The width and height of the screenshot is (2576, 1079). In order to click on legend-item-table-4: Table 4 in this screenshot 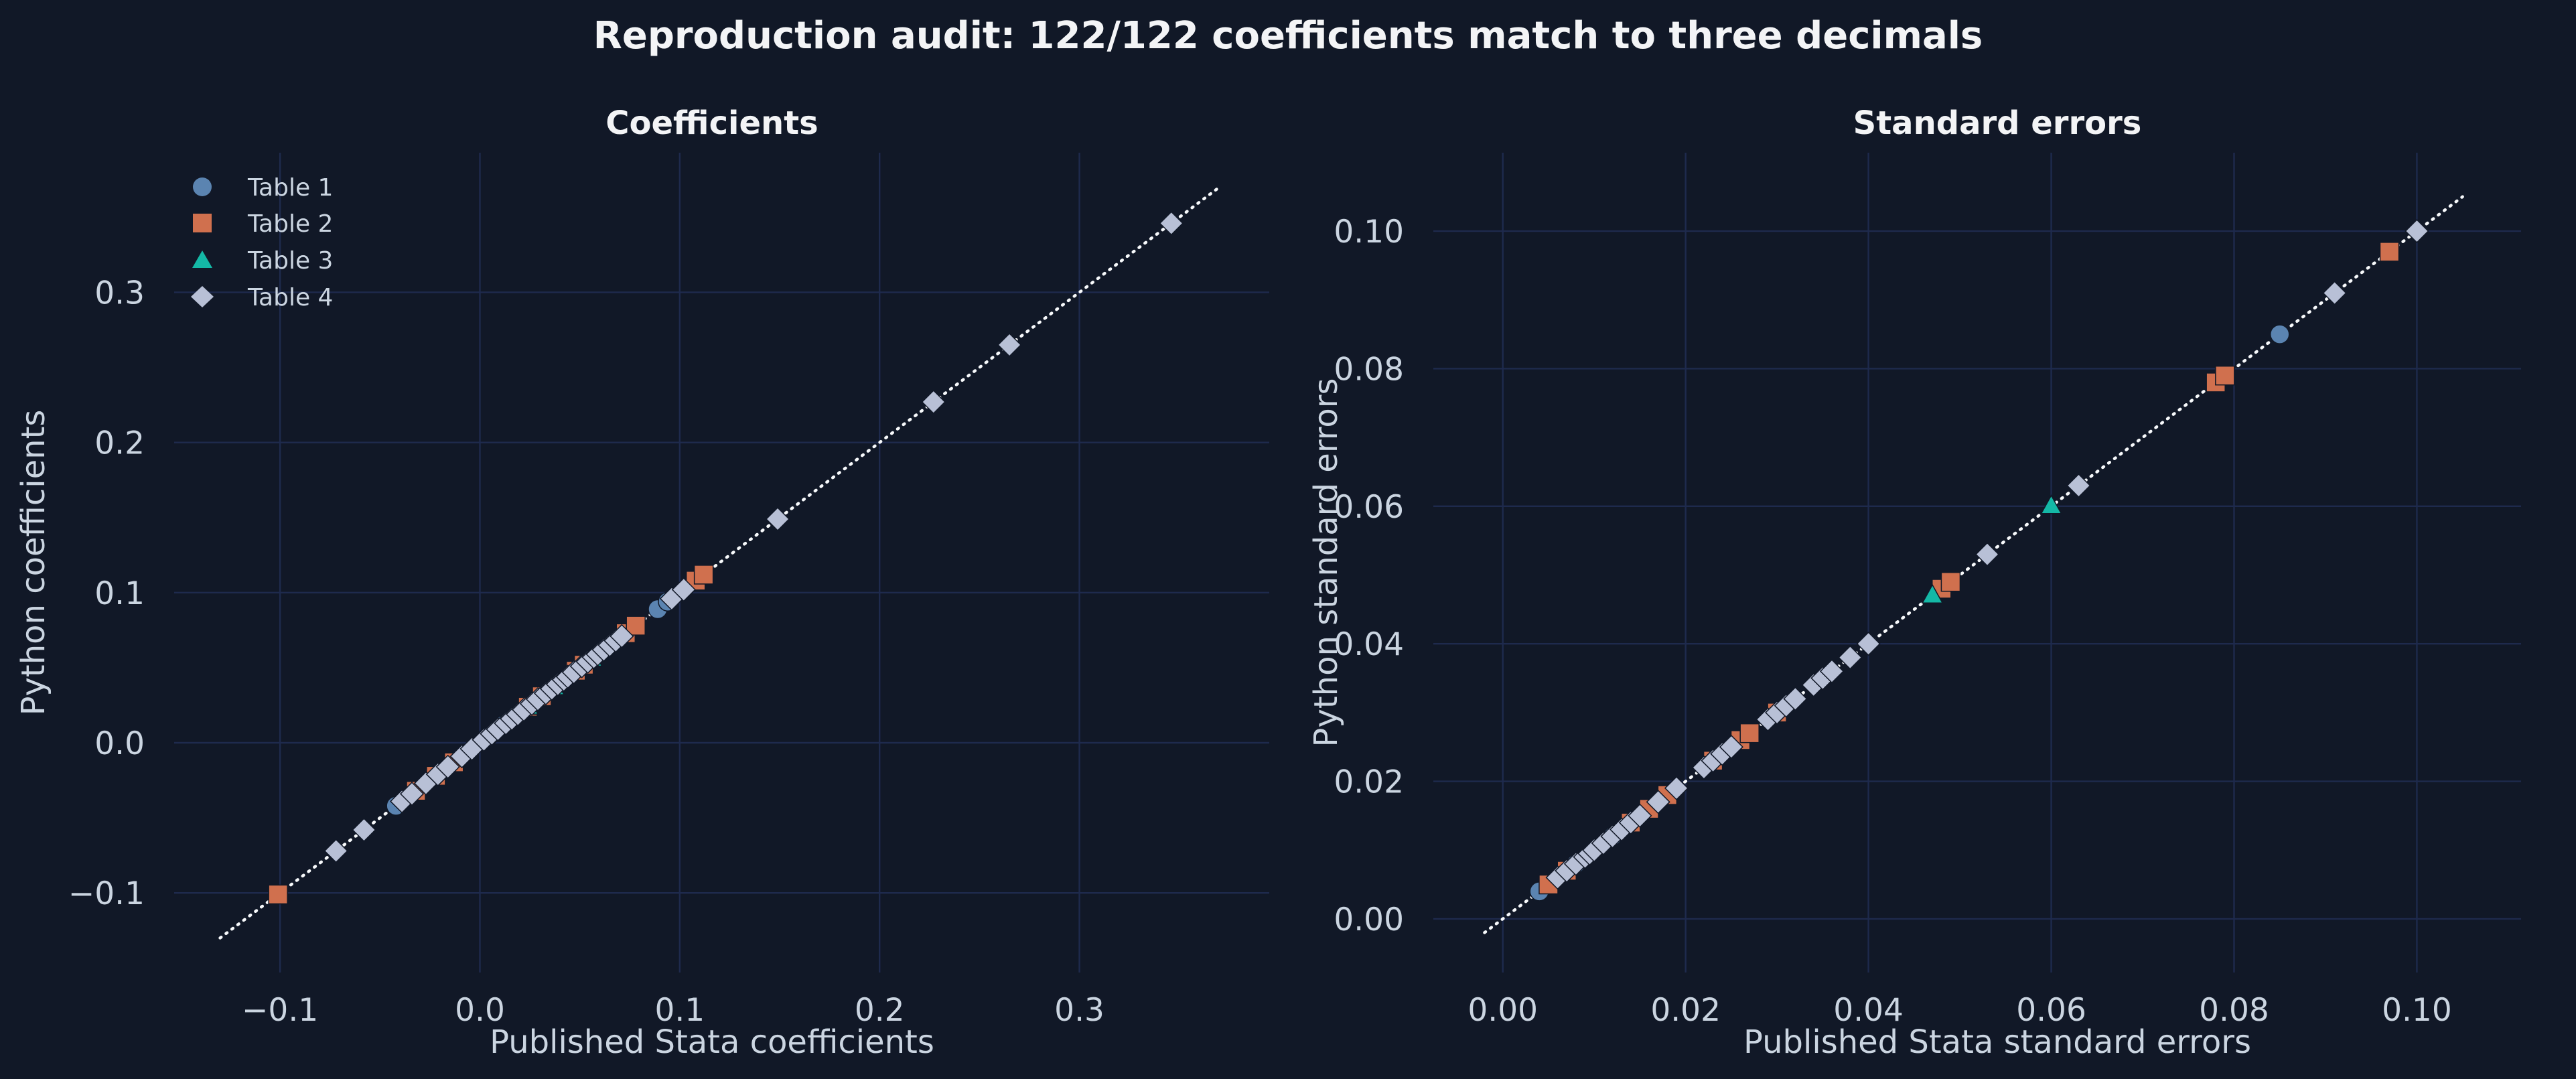, I will do `click(262, 297)`.